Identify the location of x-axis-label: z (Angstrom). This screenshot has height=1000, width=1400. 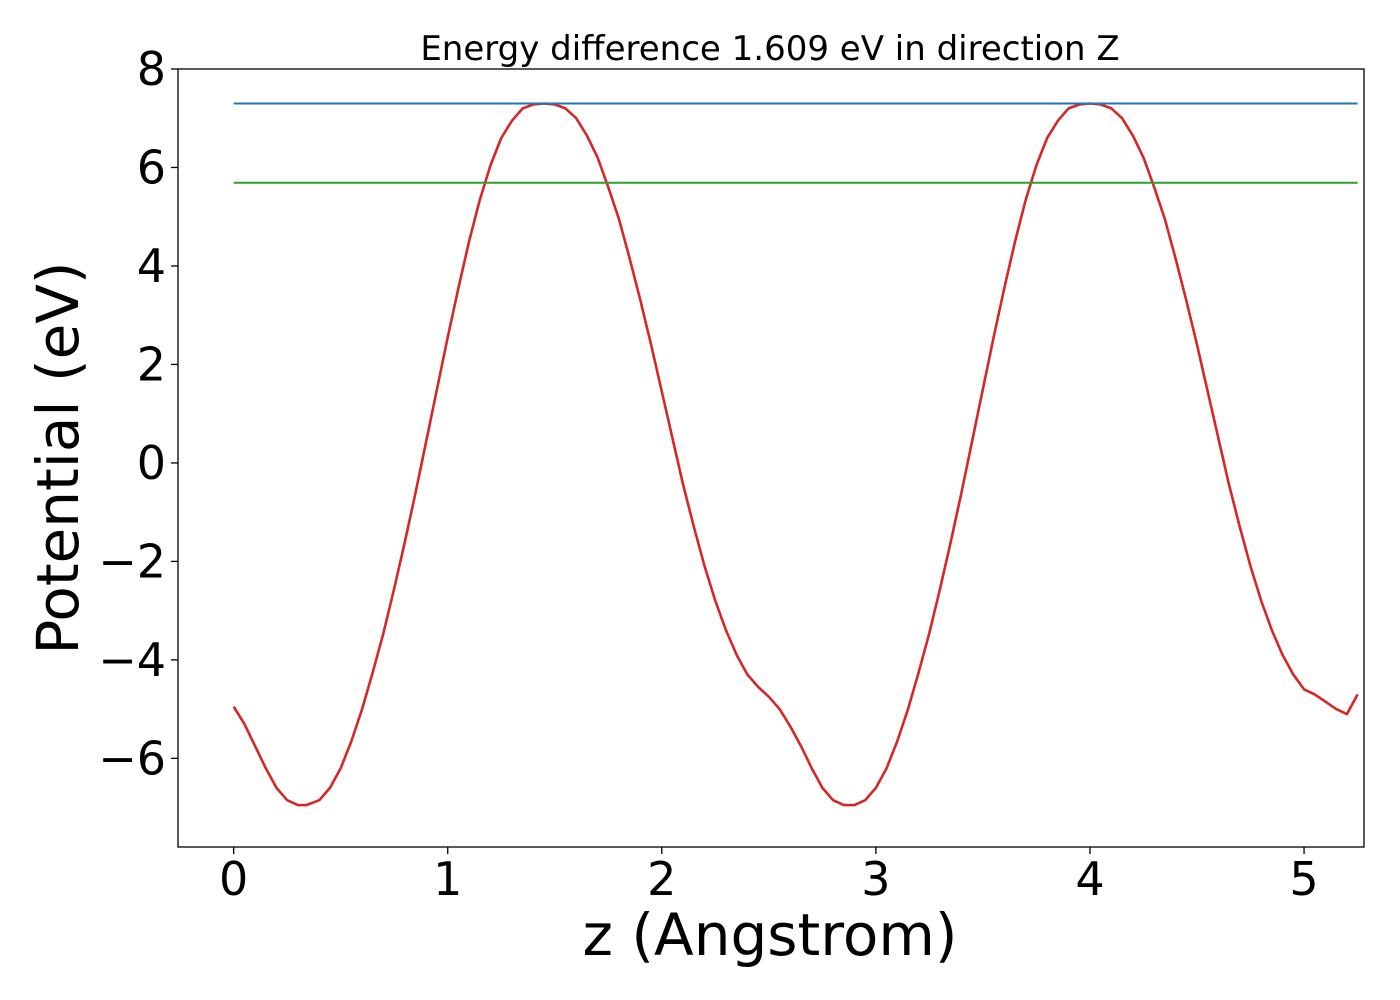
(770, 935).